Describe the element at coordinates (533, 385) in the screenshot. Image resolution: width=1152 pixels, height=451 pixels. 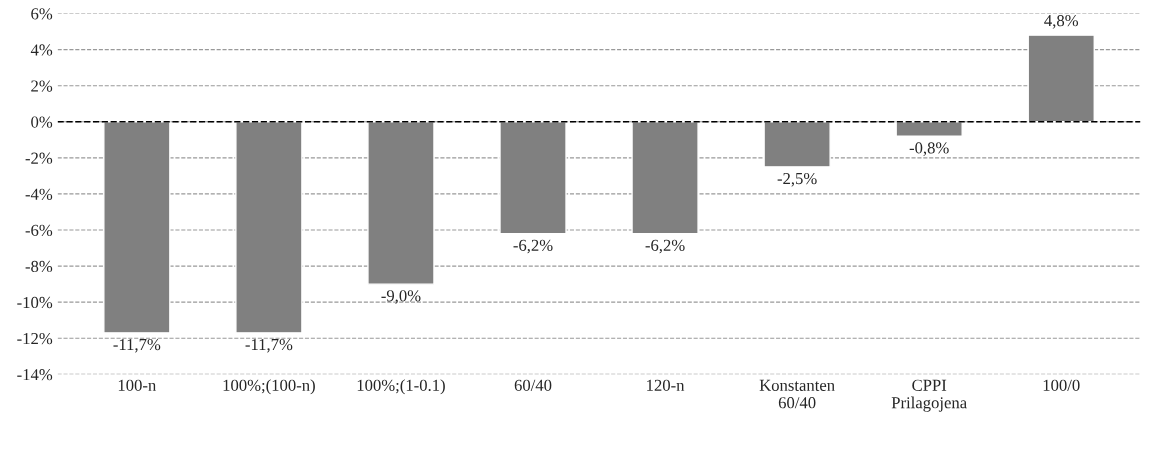
I see `x-tick-label: 60/40` at that location.